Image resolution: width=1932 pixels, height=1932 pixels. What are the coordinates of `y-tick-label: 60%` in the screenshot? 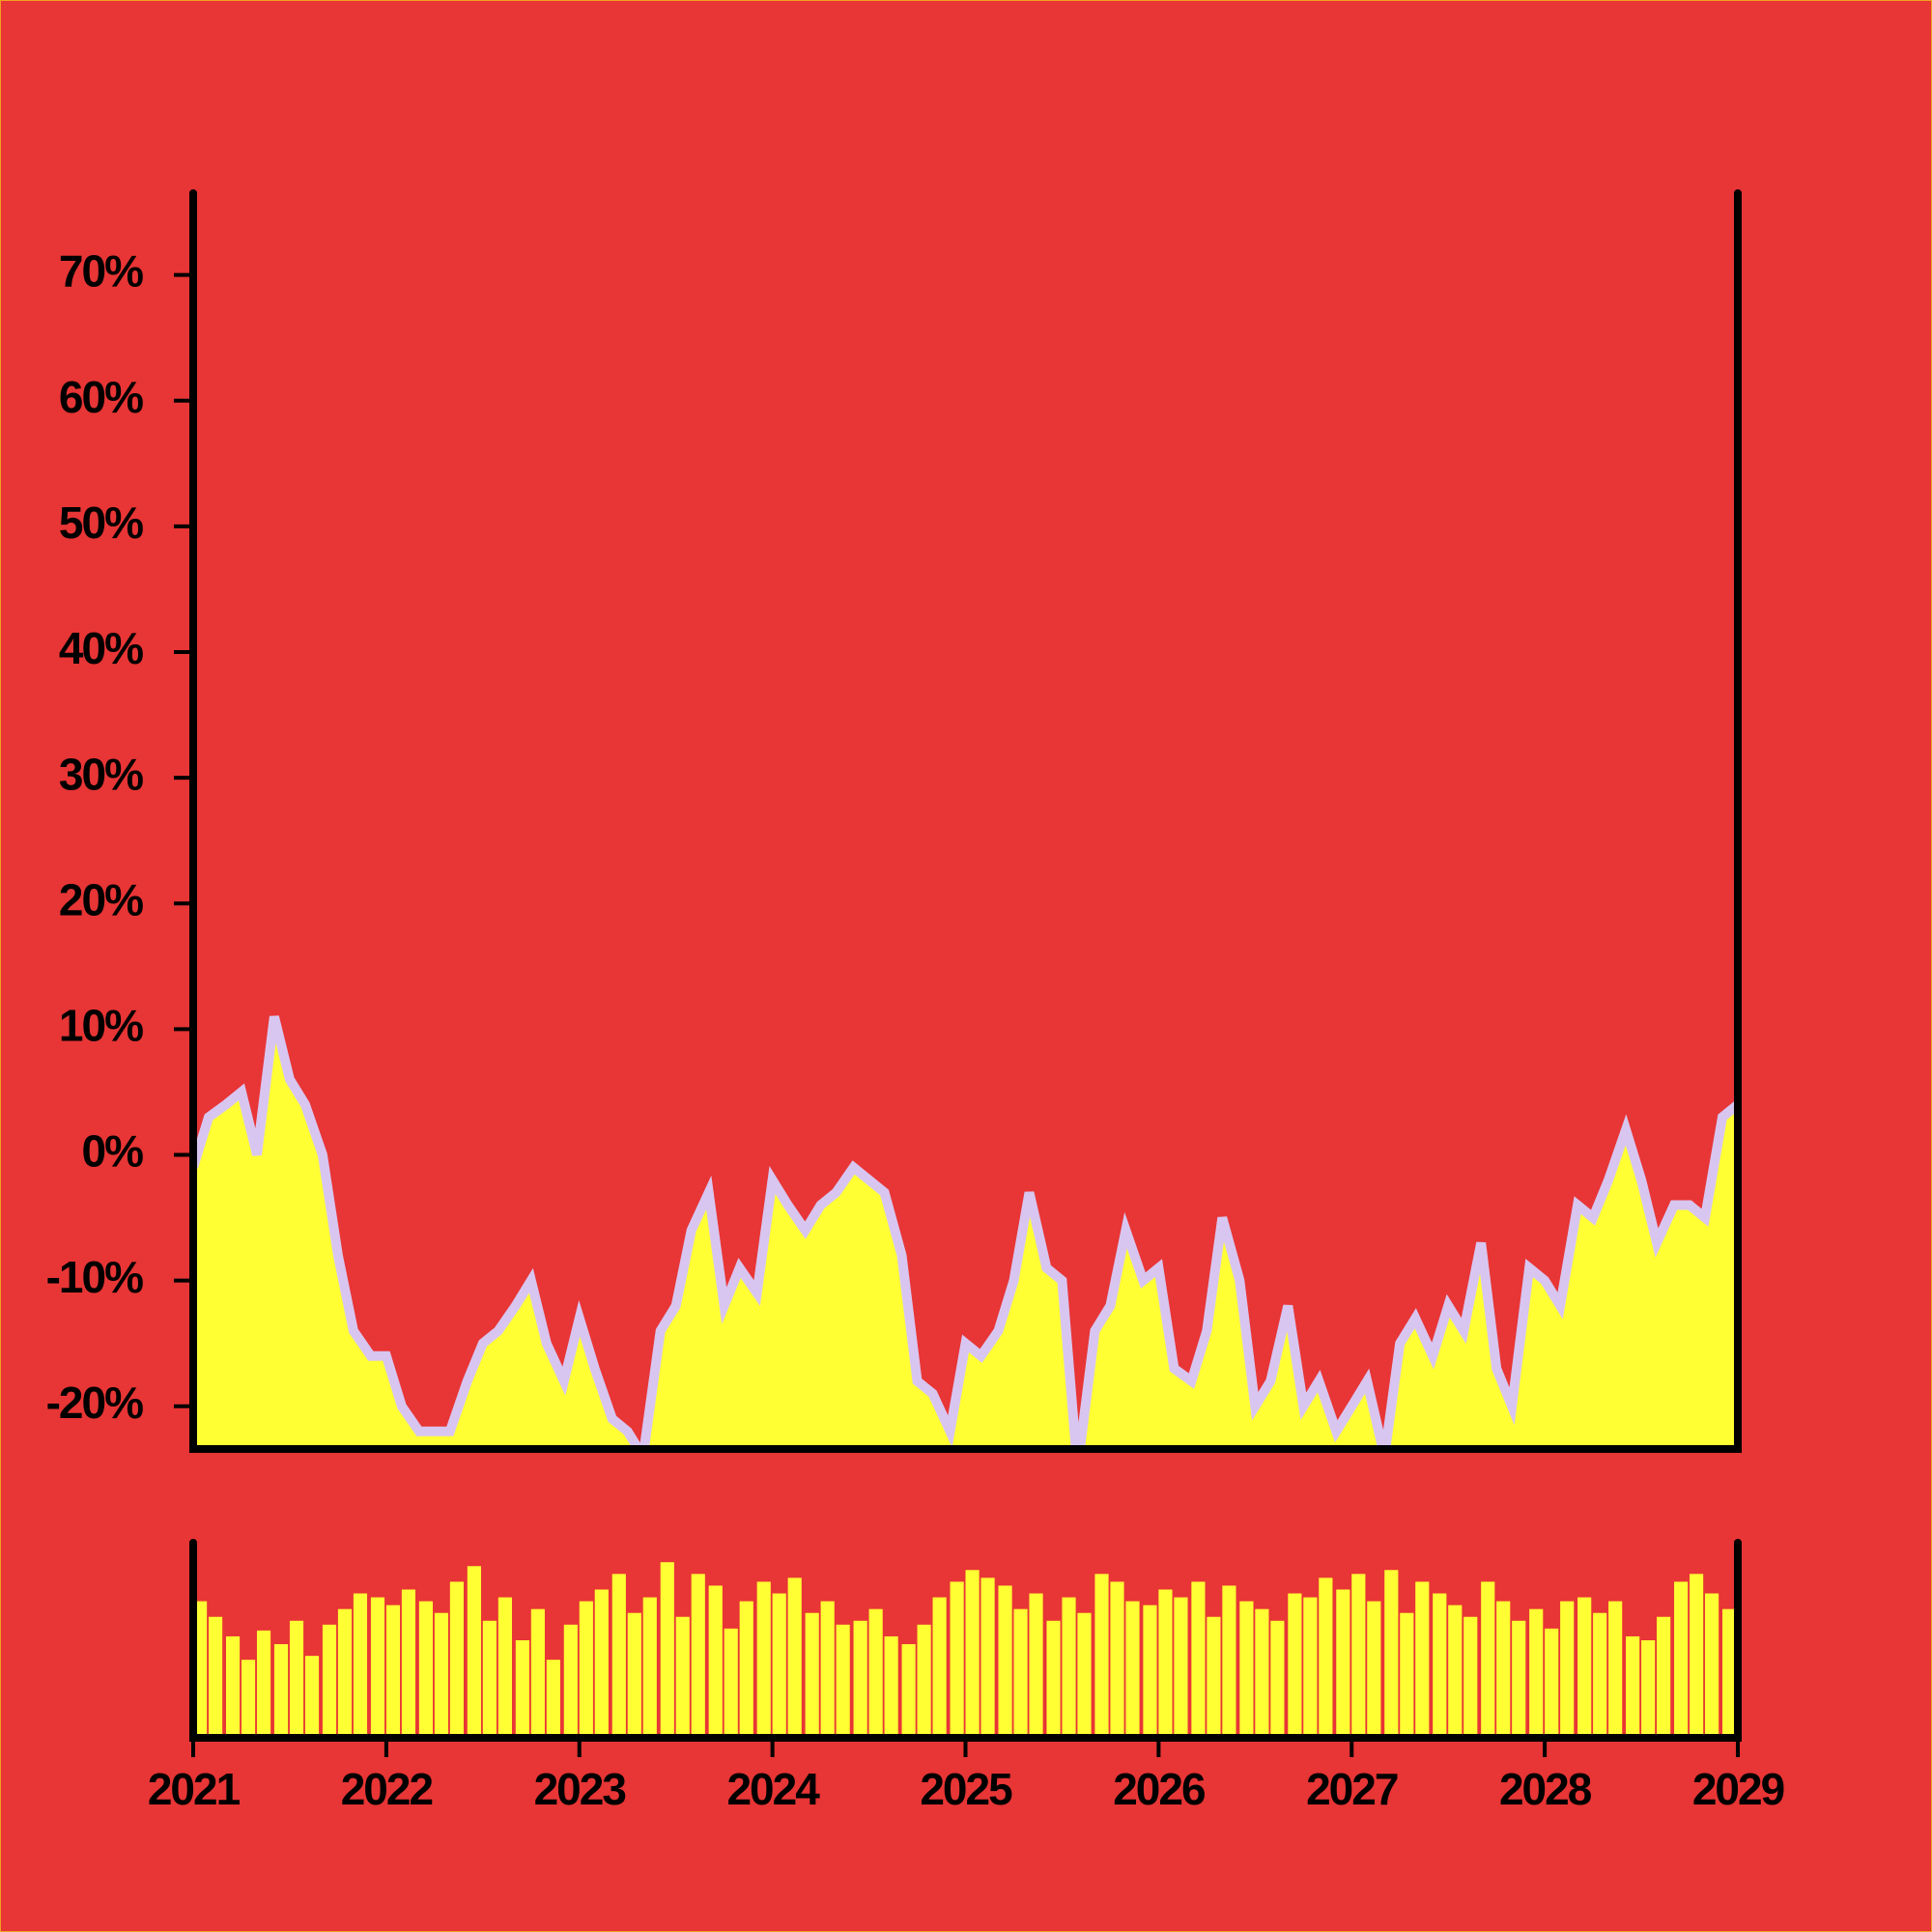 It's located at (101, 397).